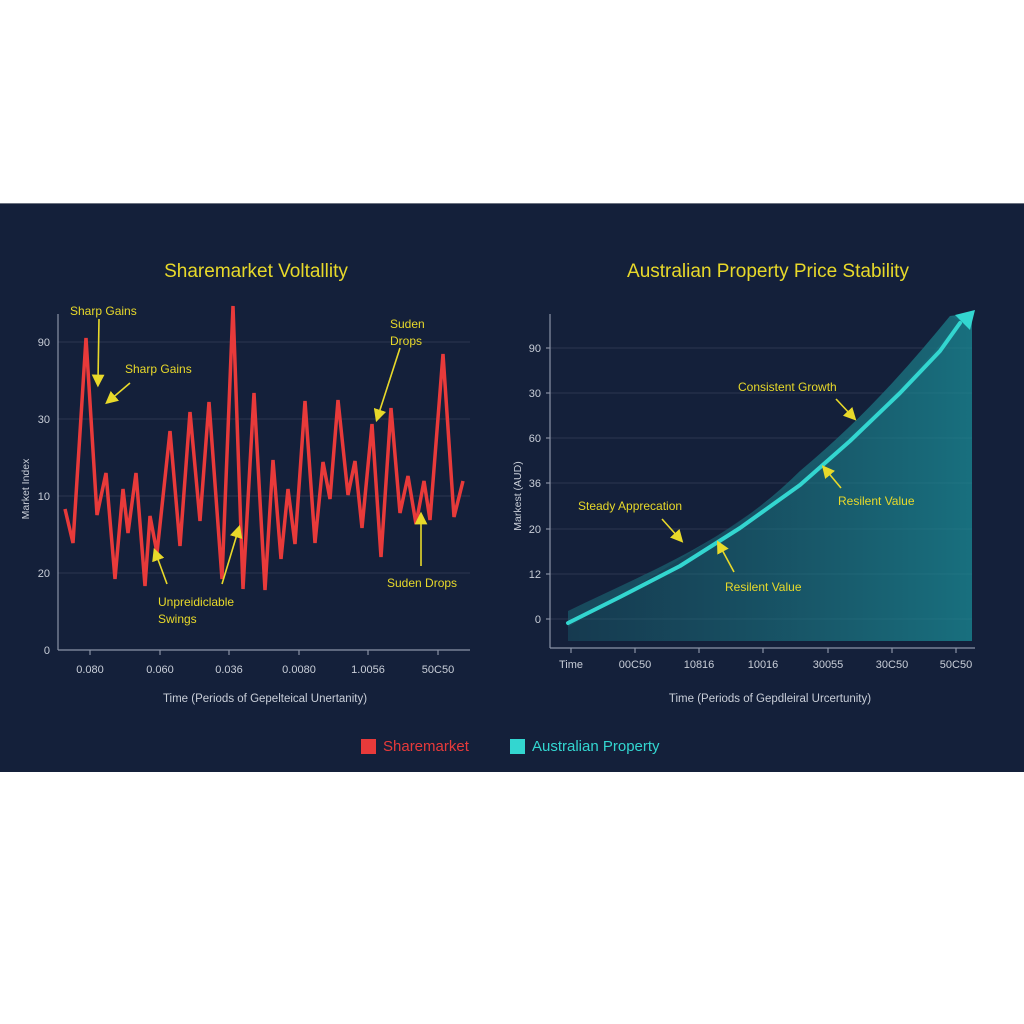 Image resolution: width=1024 pixels, height=1024 pixels. I want to click on svg-text: 00C50, so click(635, 665).